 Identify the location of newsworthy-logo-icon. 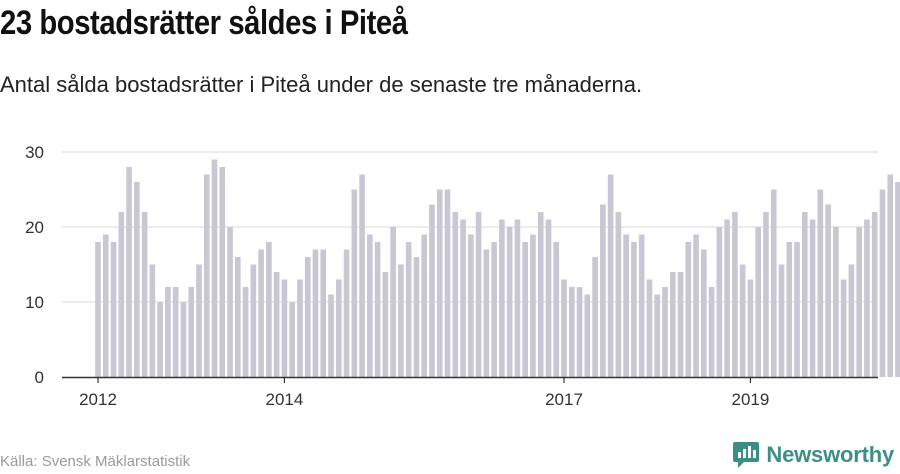
(746, 455).